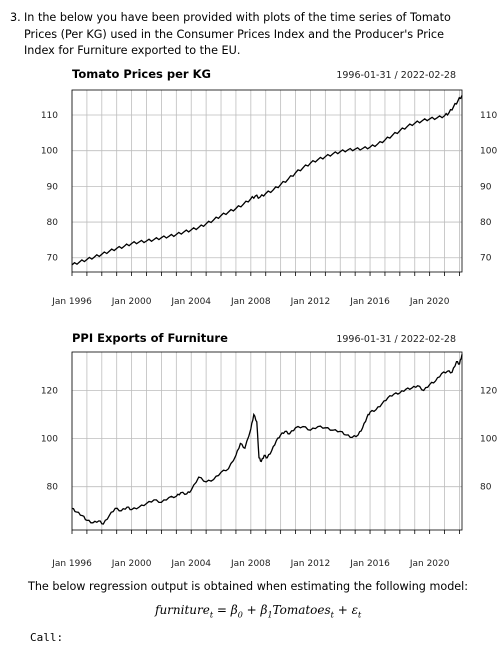 The height and width of the screenshot is (647, 500). I want to click on y-tick-label-left: 90, so click(53, 187).